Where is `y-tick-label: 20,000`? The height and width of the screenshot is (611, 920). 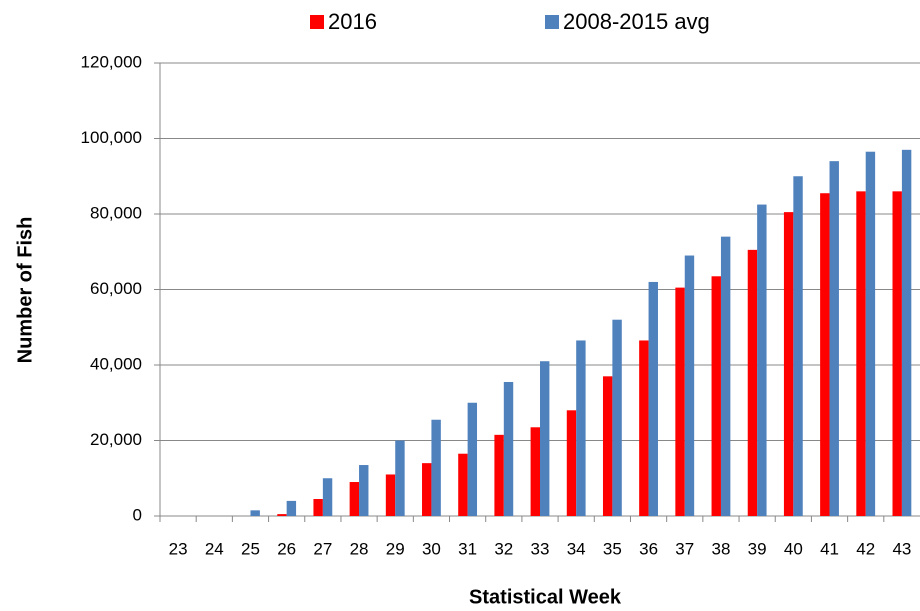 y-tick-label: 20,000 is located at coordinates (116, 439).